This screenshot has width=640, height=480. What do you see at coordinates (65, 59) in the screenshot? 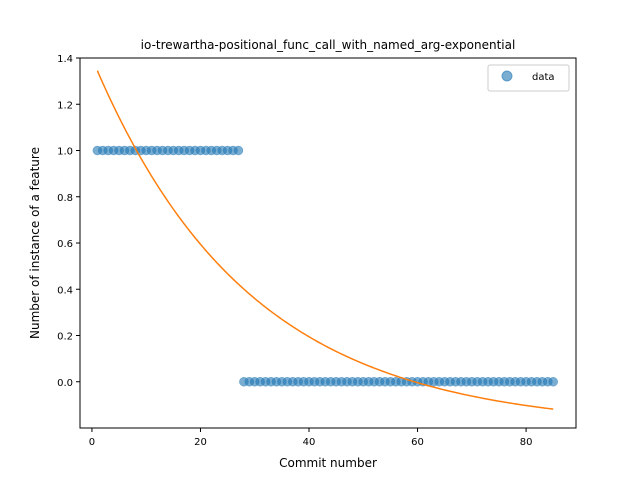
I see `y-tick-label: 1.4` at bounding box center [65, 59].